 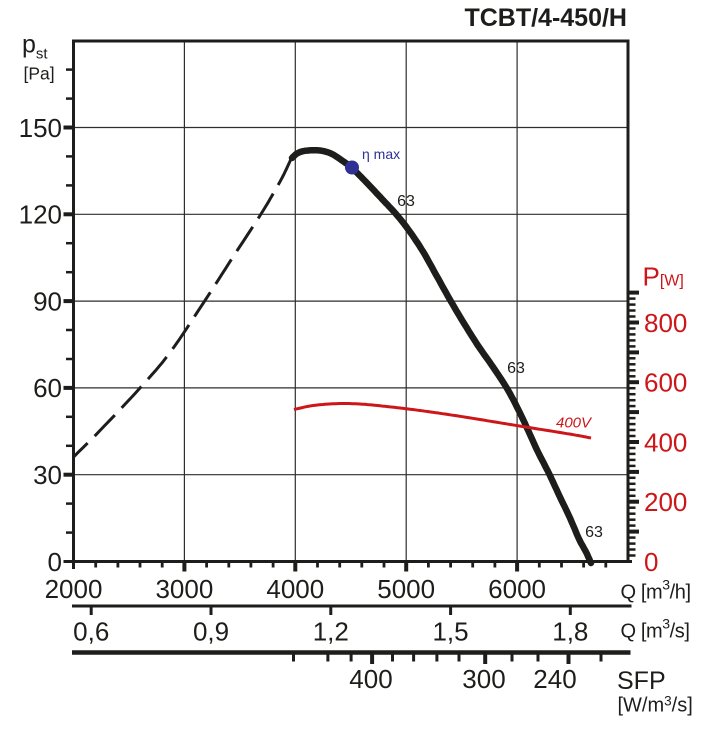 What do you see at coordinates (570, 632) in the screenshot?
I see `svg-text: 1,8` at bounding box center [570, 632].